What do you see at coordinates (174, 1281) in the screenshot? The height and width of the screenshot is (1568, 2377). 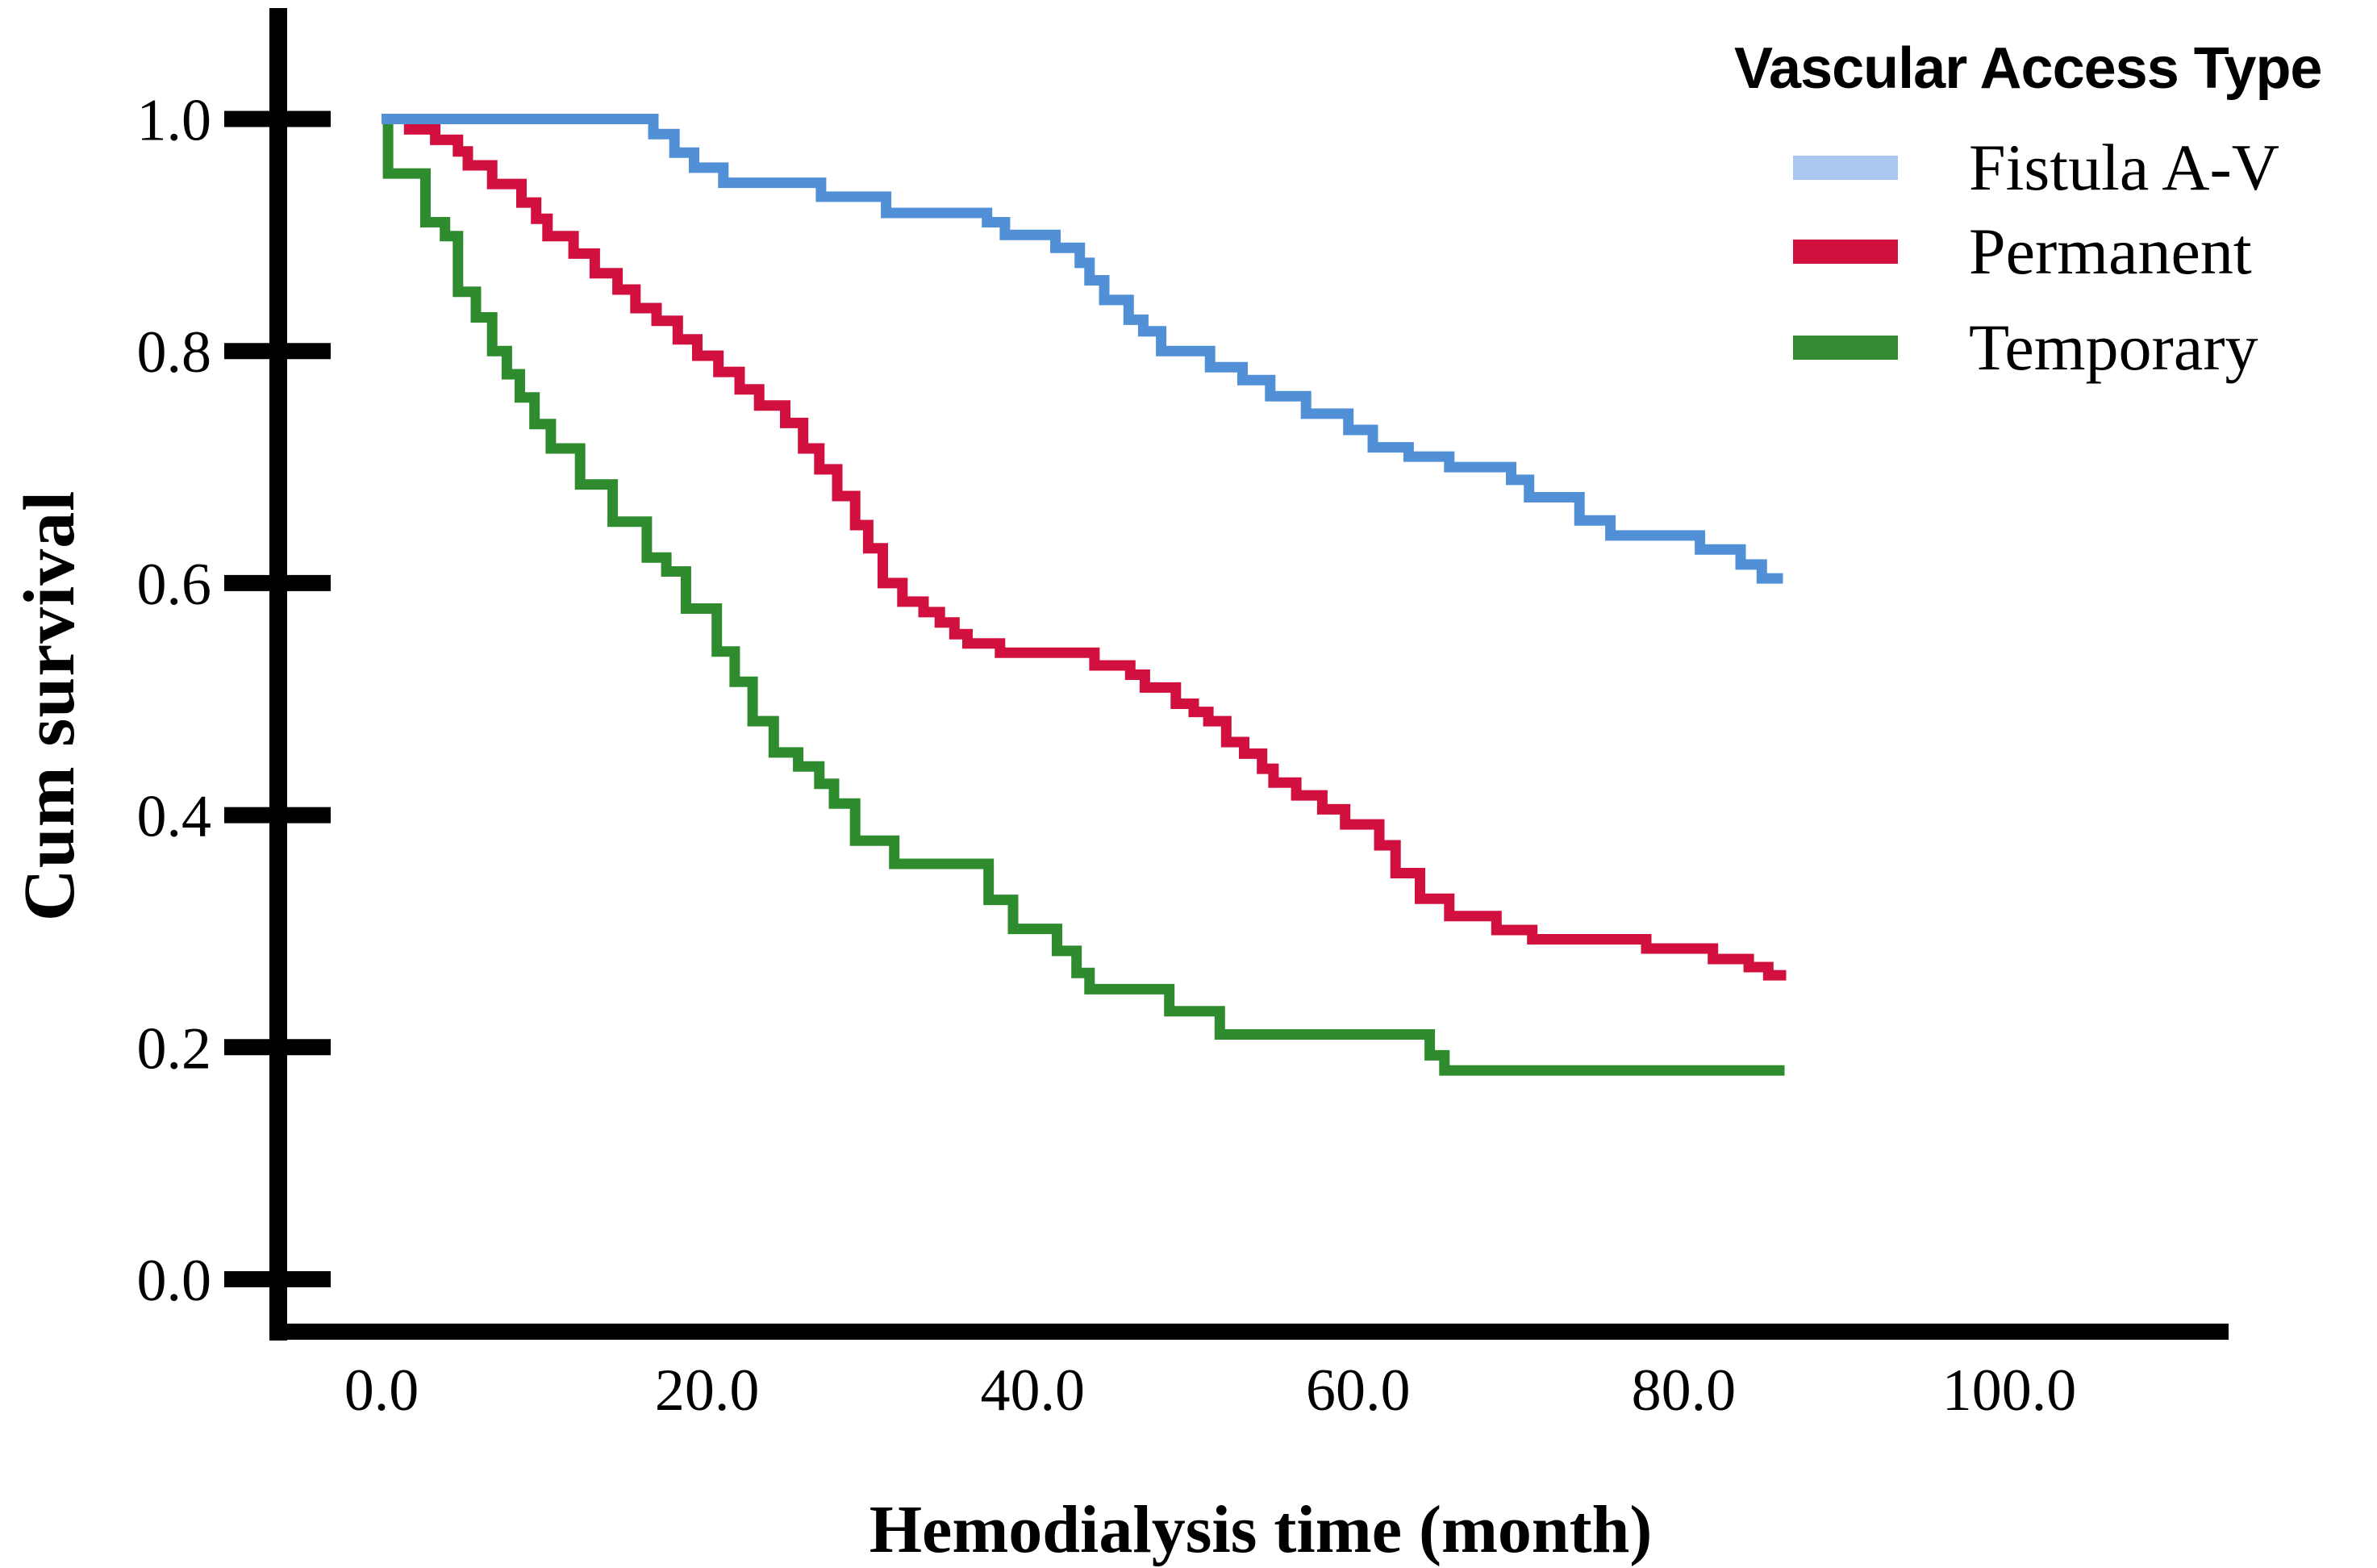 I see `y-tick-label: 0.0` at bounding box center [174, 1281].